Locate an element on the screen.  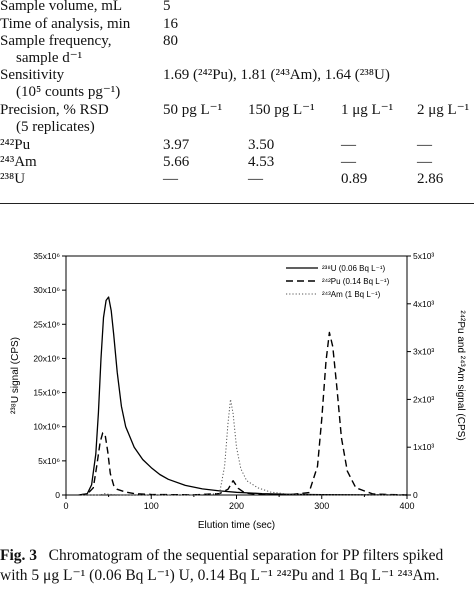
y-right-tick-label: 1x10³ is located at coordinates (423, 447).